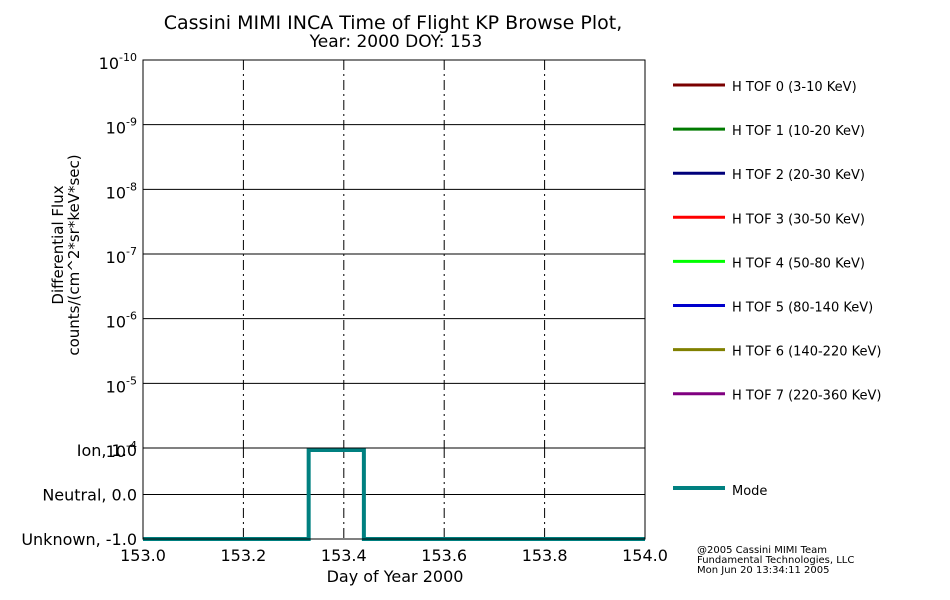 This screenshot has width=950, height=600. Describe the element at coordinates (444, 555) in the screenshot. I see `x-tick-label: 153.6` at that location.